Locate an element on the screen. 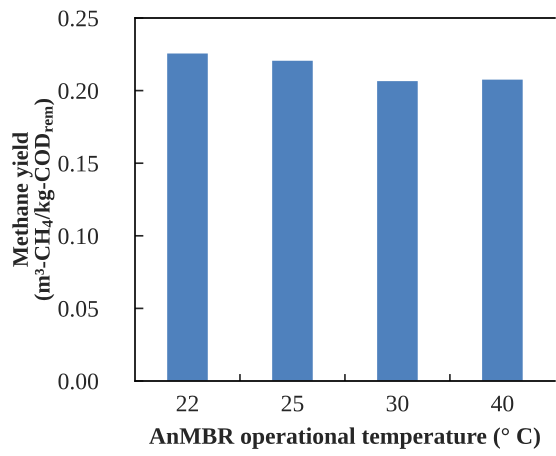  y-tick-label: 0.00 is located at coordinates (78, 381).